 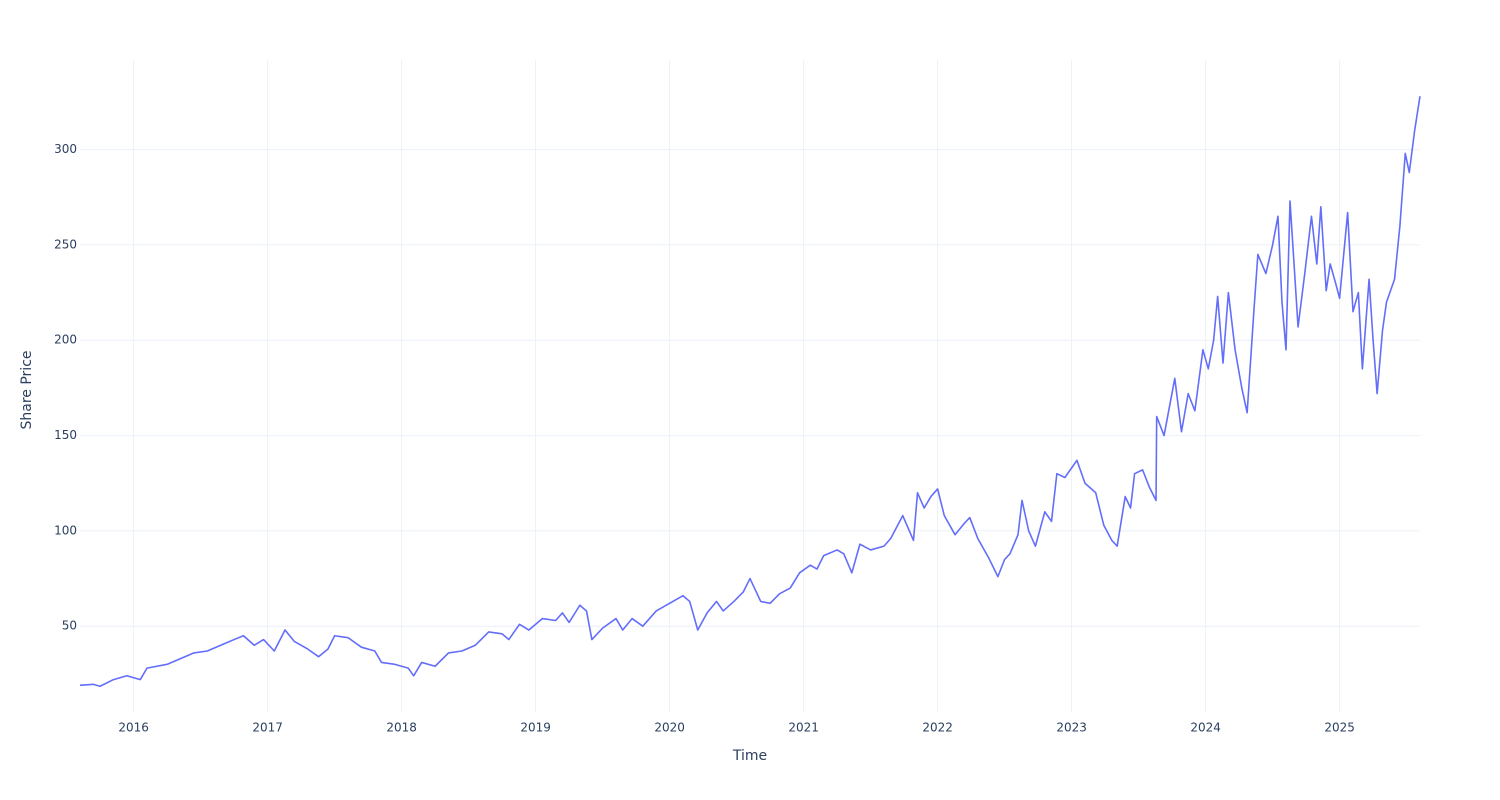 What do you see at coordinates (267, 728) in the screenshot?
I see `x-tick-label: 2017` at bounding box center [267, 728].